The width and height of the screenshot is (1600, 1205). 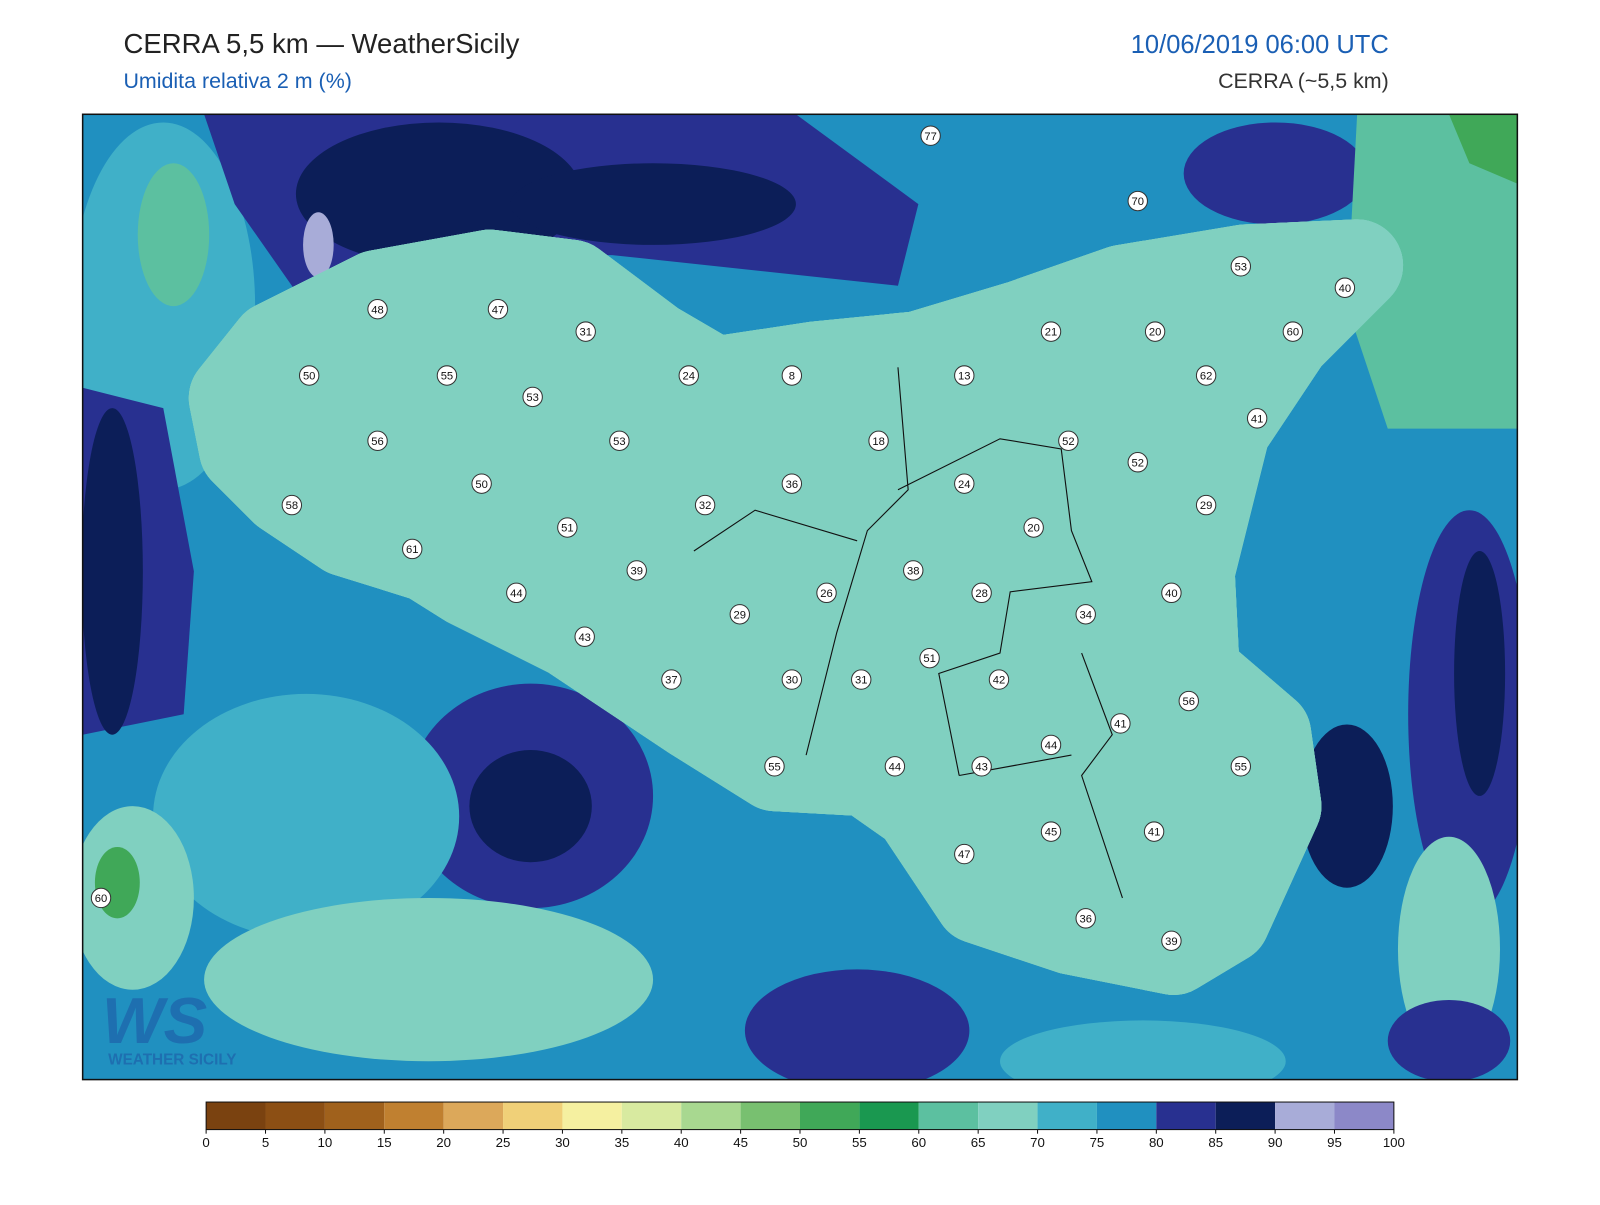 What do you see at coordinates (1303, 81) in the screenshot?
I see `model: CERRA (~5,5 km)` at bounding box center [1303, 81].